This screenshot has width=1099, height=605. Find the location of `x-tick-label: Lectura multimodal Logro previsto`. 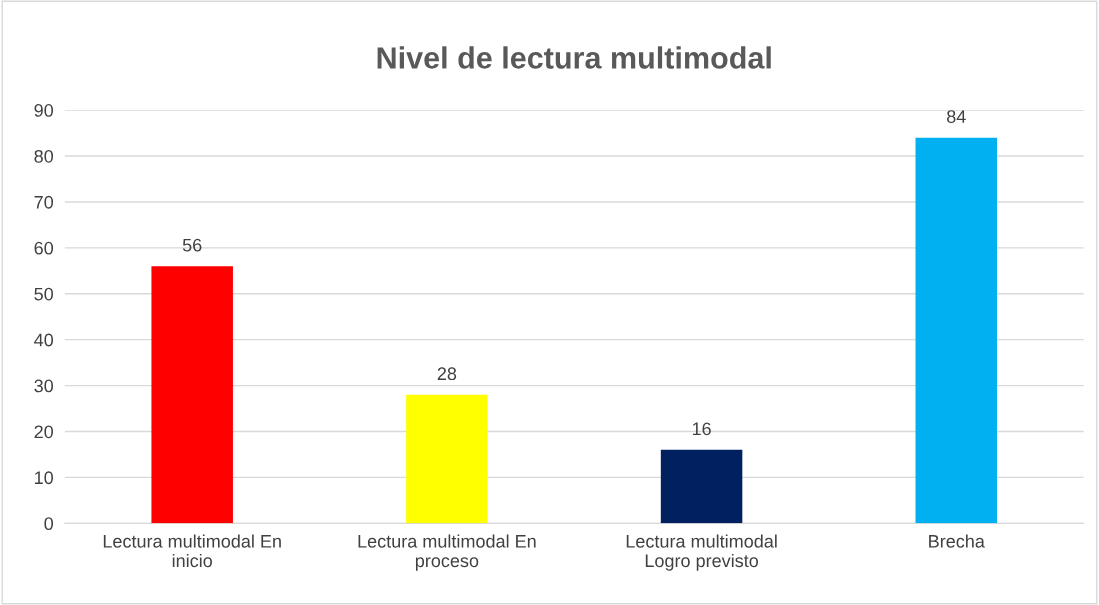

x-tick-label: Lectura multimodal Logro previsto is located at coordinates (701, 552).